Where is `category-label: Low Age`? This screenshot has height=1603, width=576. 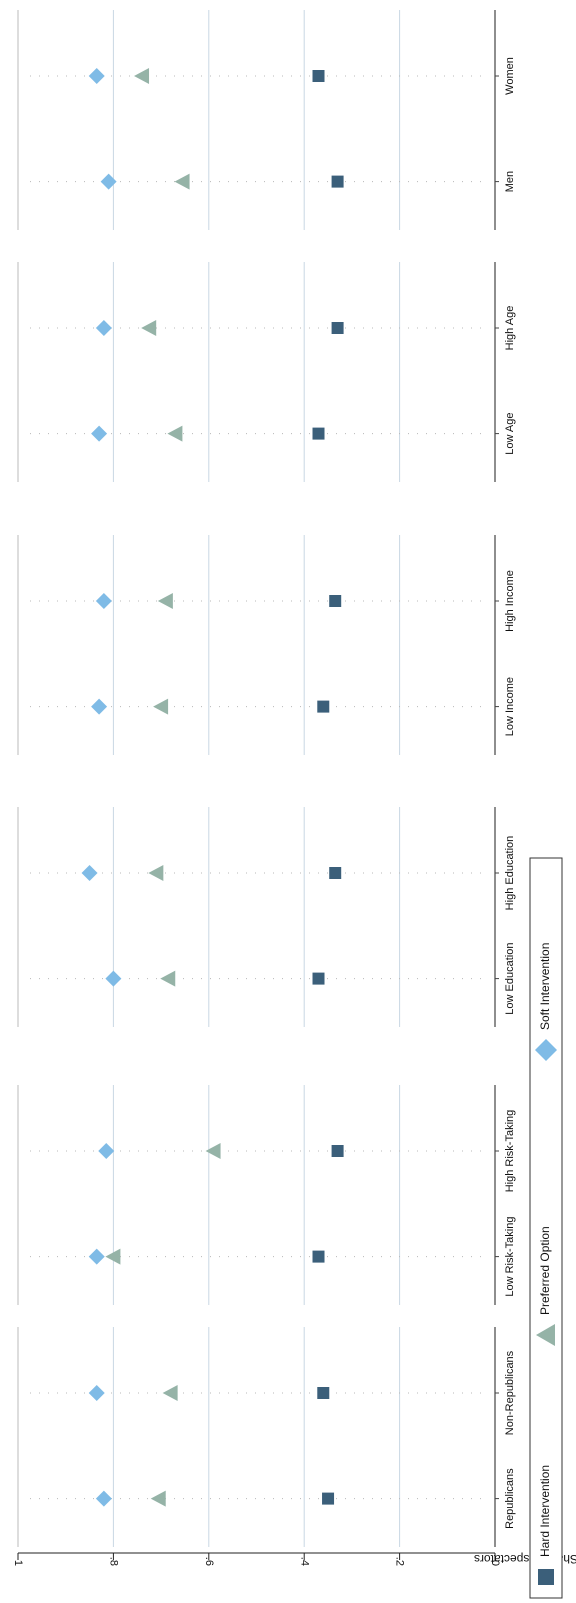
category-label: Low Age is located at coordinates (510, 433).